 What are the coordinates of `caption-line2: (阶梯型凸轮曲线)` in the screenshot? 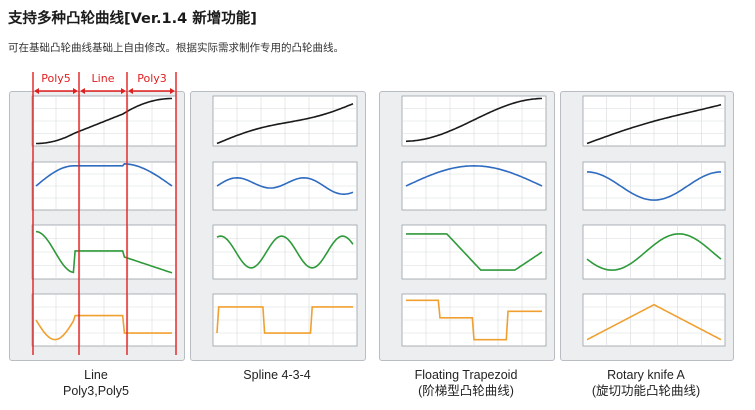 It's located at (466, 391).